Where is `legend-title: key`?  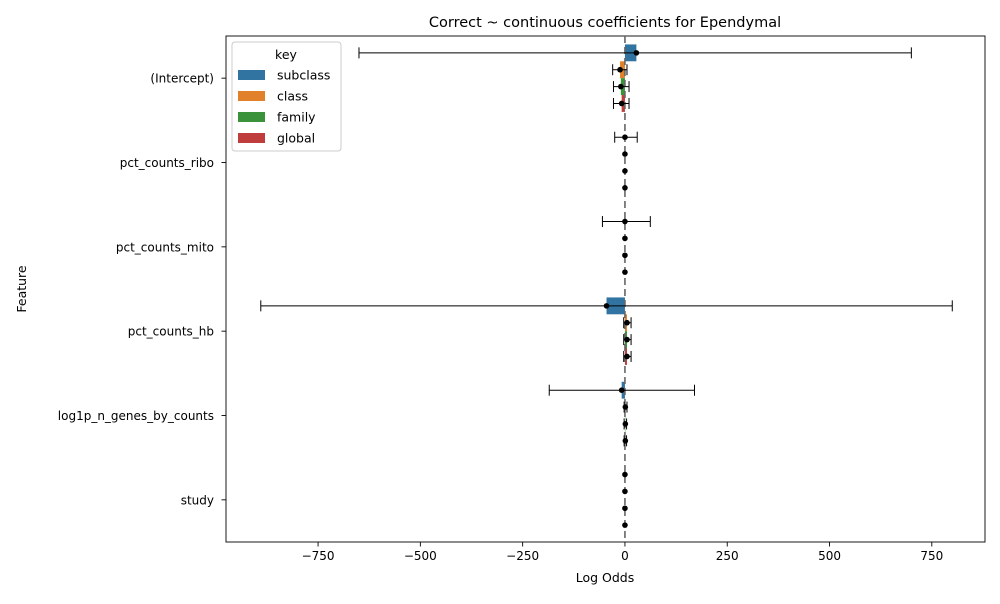
legend-title: key is located at coordinates (286, 54).